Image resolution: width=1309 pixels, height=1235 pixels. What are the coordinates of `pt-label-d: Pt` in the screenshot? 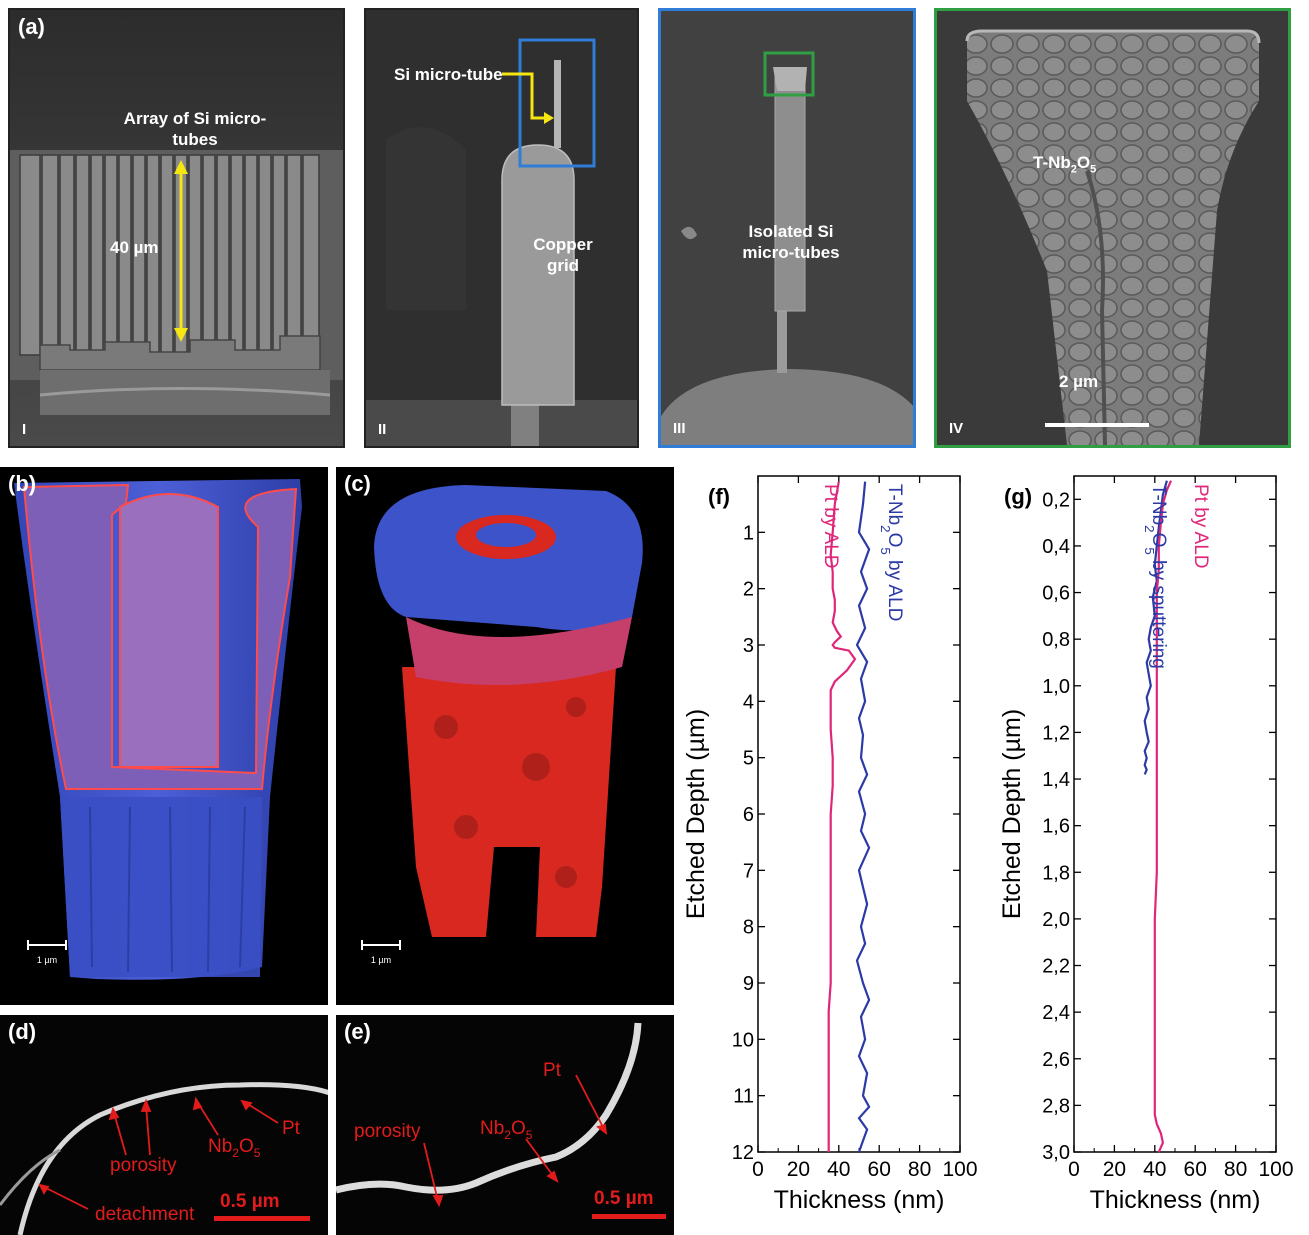 It's located at (291, 1128).